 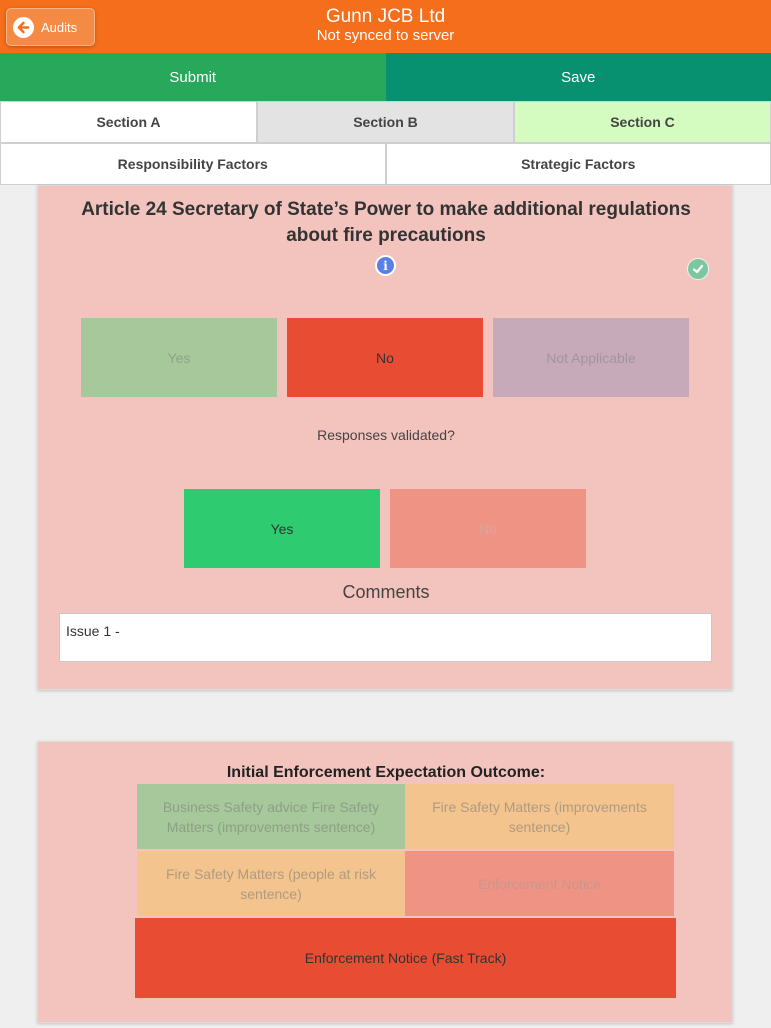 What do you see at coordinates (193, 164) in the screenshot?
I see `tab-responsibility-factors: Responsibility Factors` at bounding box center [193, 164].